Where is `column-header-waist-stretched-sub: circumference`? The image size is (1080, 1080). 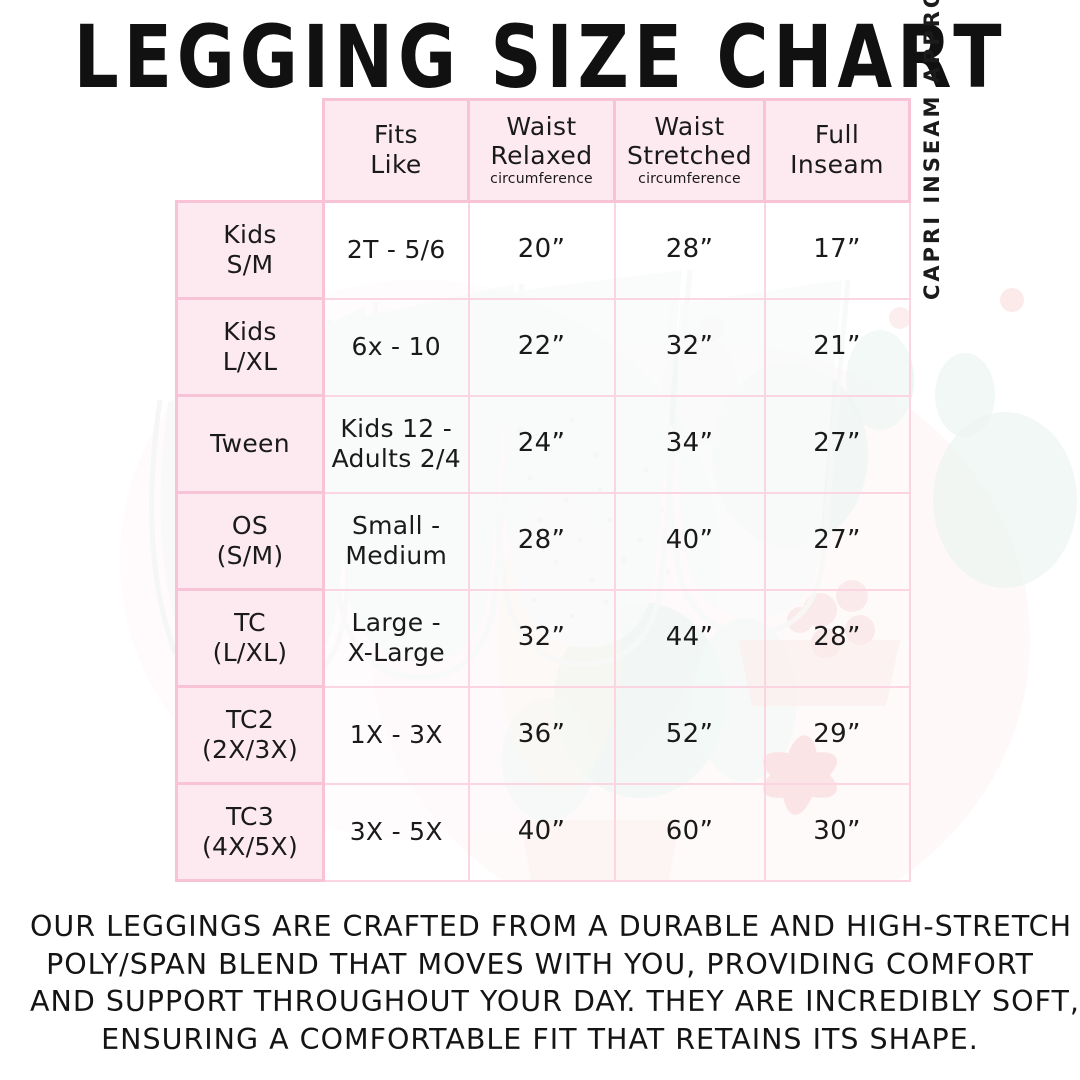
column-header-waist-stretched-sub: circumference is located at coordinates (689, 179).